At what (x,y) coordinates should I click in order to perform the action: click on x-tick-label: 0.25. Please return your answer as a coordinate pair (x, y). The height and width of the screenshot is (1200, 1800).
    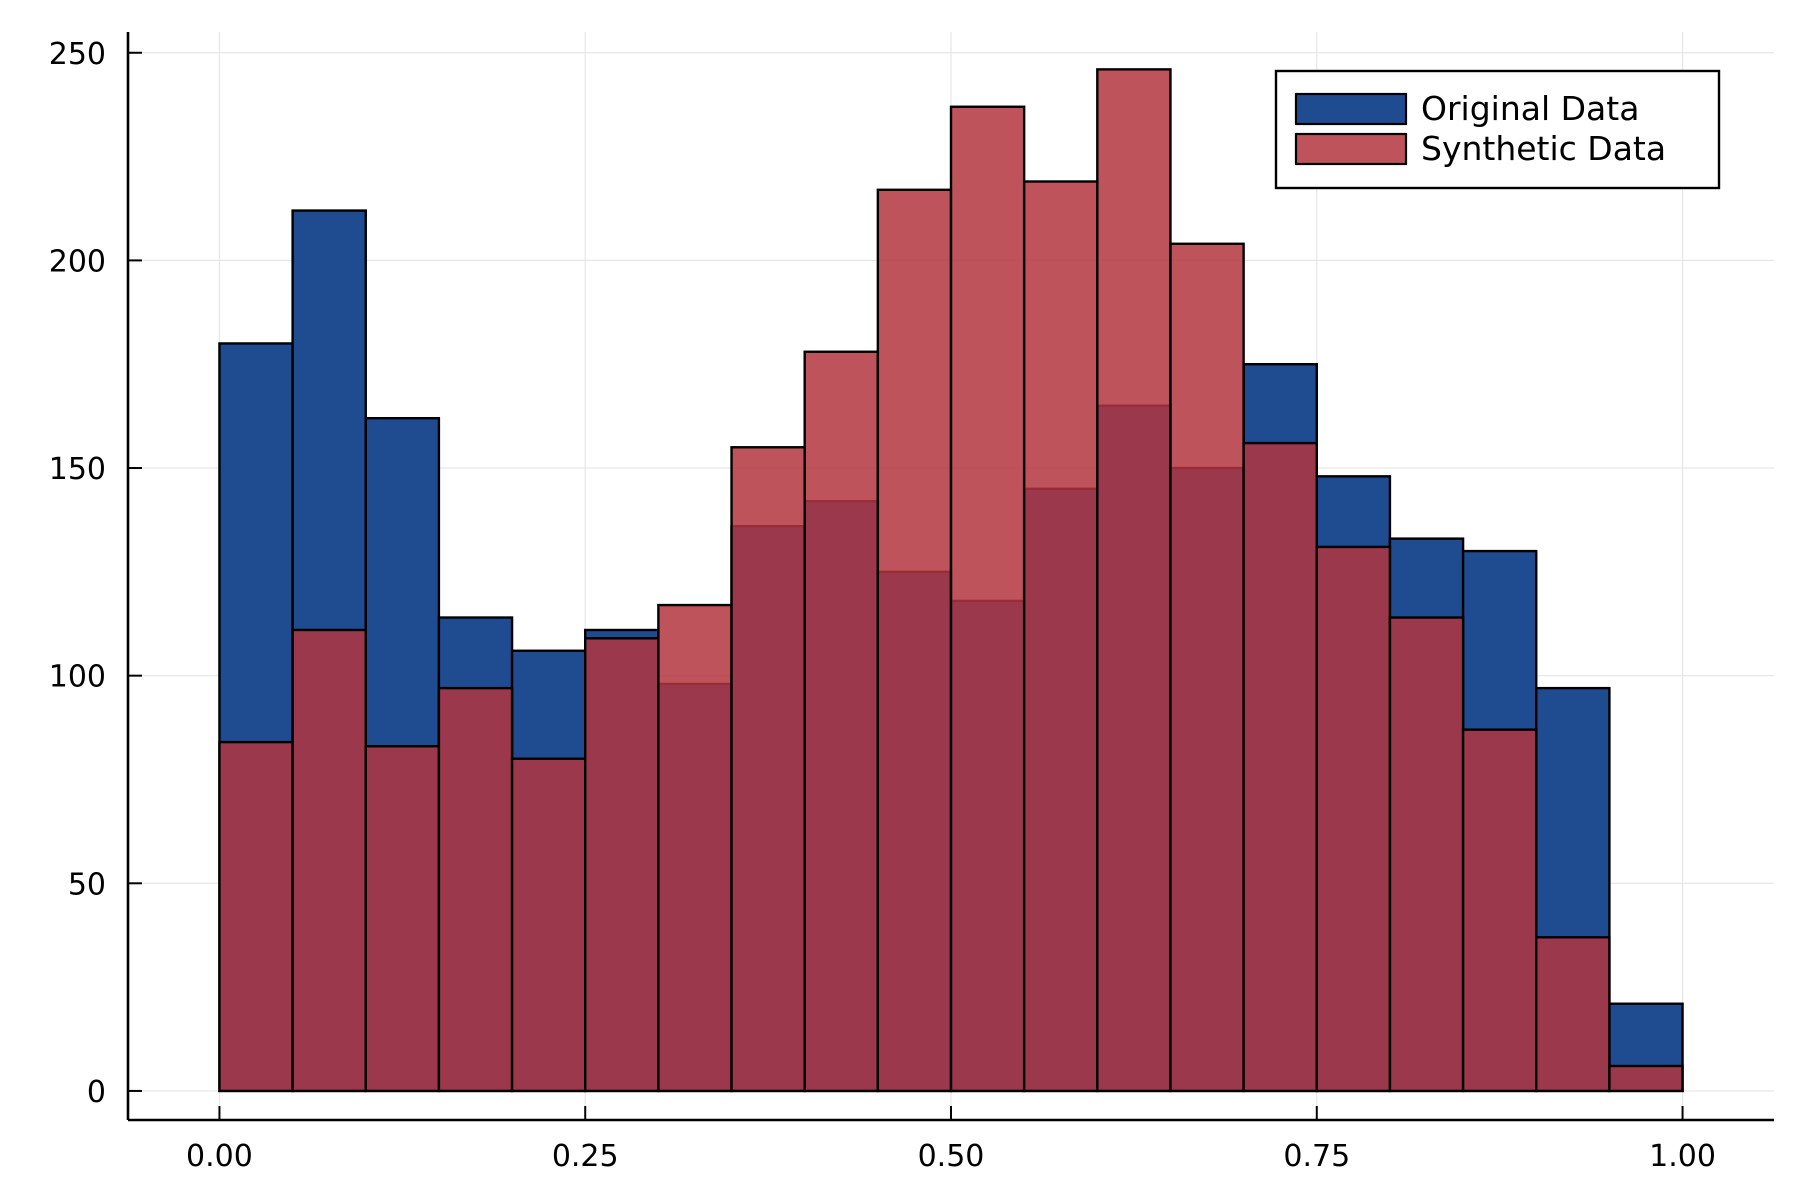
    Looking at the image, I should click on (585, 1156).